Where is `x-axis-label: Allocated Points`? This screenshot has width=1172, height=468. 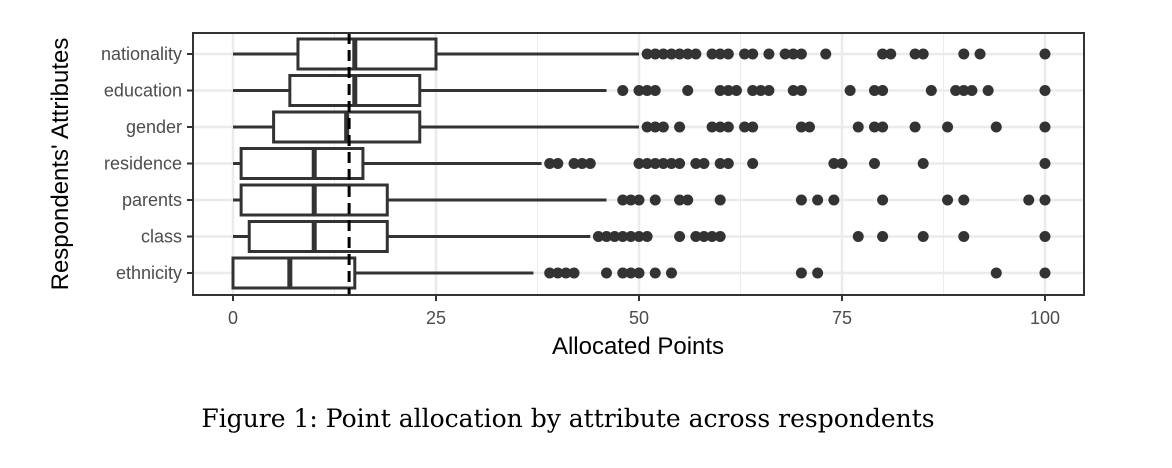 x-axis-label: Allocated Points is located at coordinates (638, 346).